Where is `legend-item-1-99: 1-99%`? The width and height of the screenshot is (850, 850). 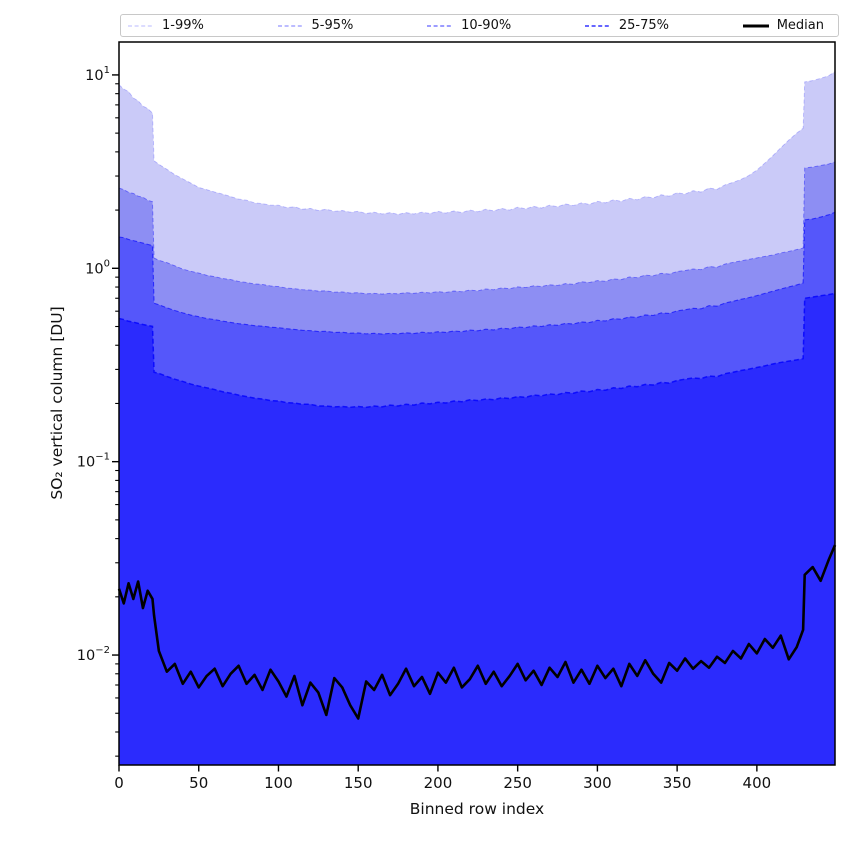 legend-item-1-99: 1-99% is located at coordinates (165, 25).